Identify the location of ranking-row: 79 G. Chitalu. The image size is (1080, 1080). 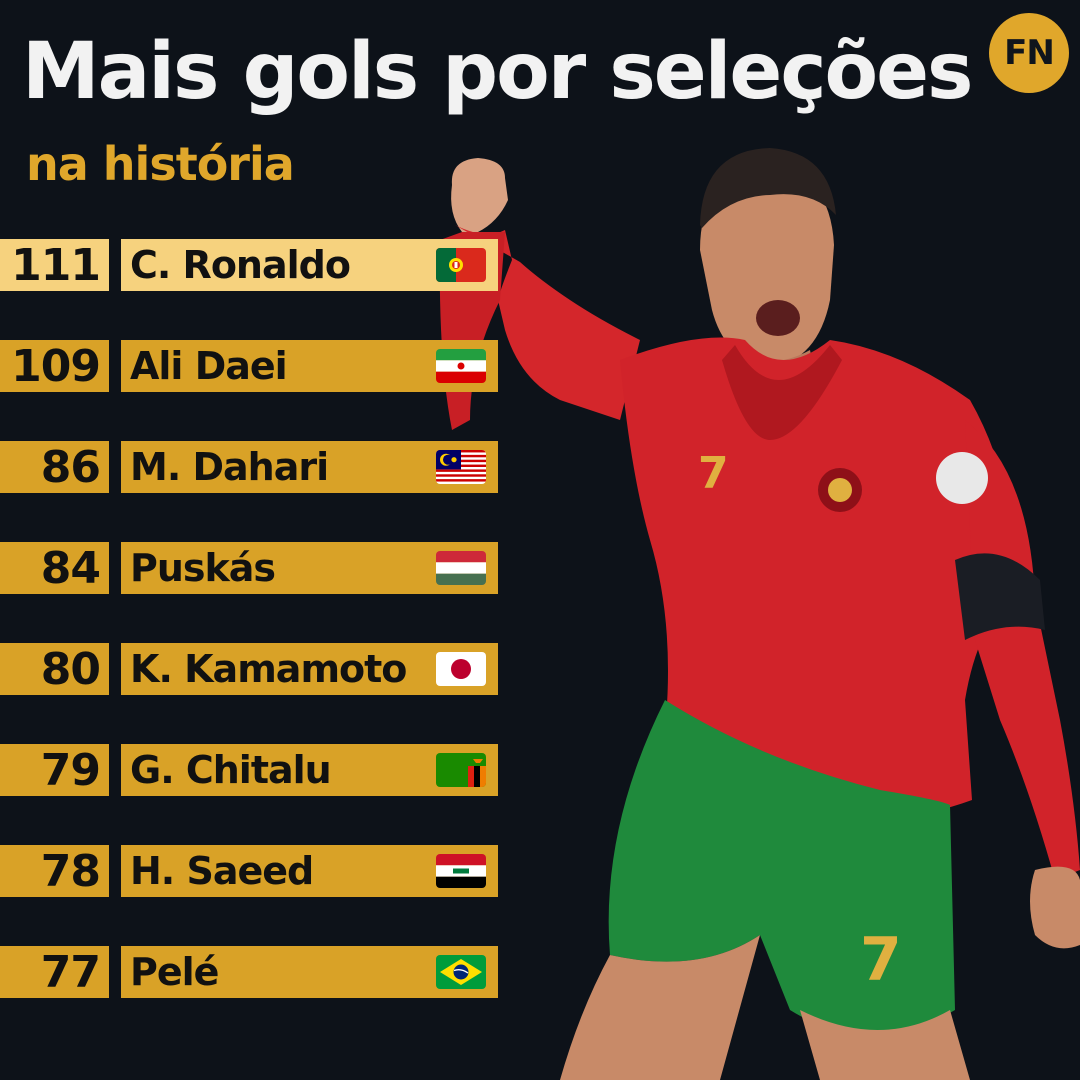
(249, 770).